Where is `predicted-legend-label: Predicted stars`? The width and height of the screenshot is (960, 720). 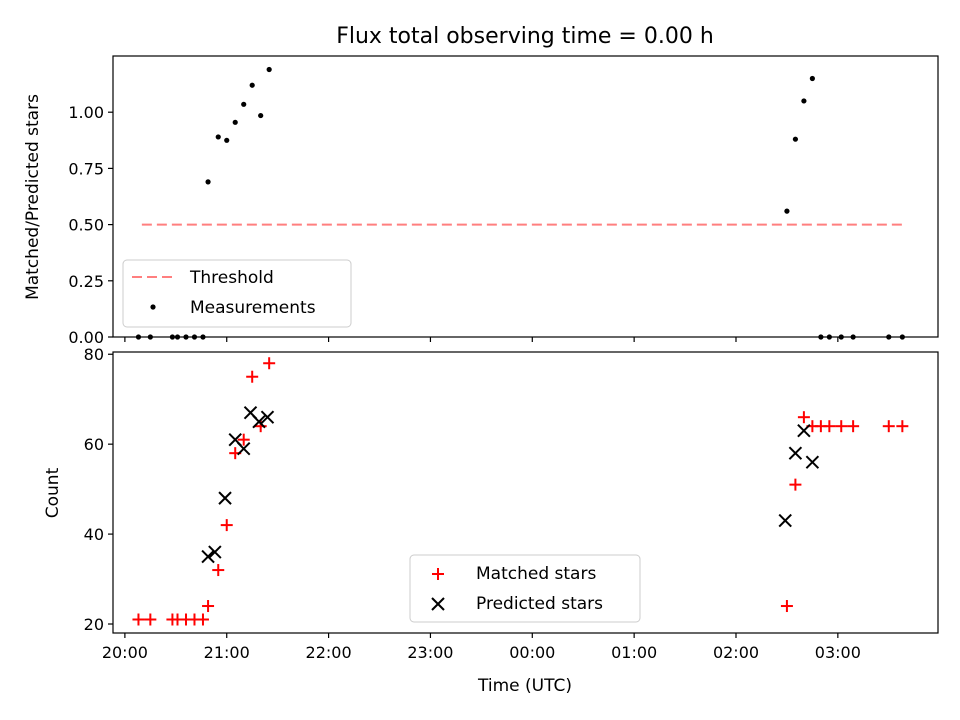 predicted-legend-label: Predicted stars is located at coordinates (539, 604).